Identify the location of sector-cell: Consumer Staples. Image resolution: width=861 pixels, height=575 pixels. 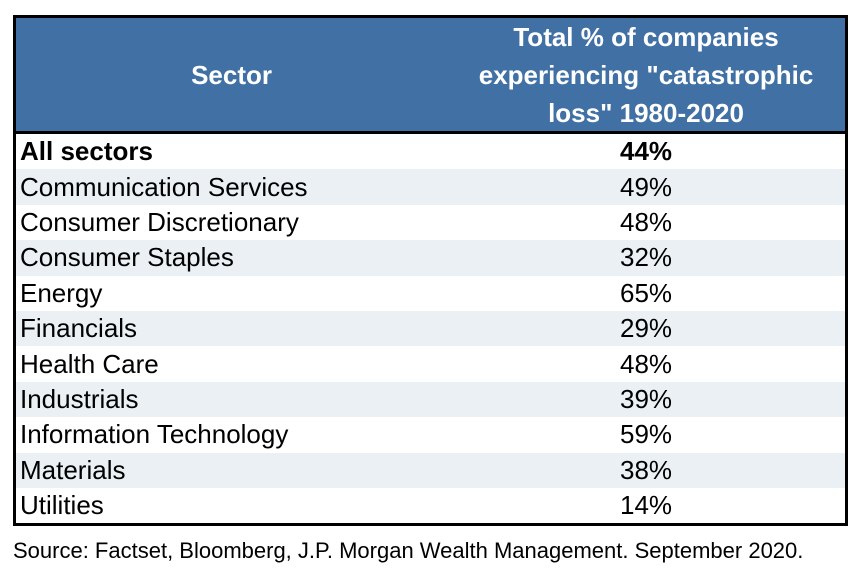
(127, 257).